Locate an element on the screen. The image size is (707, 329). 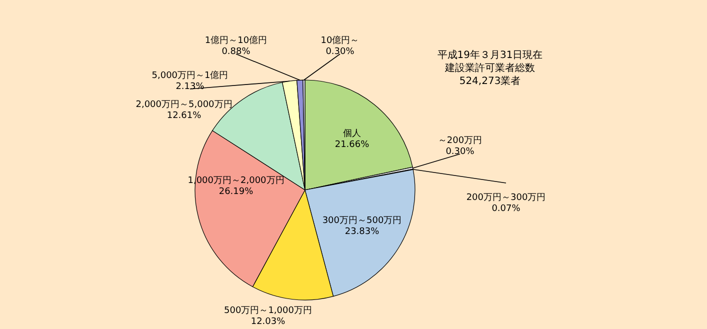
slice-label: 200万円～300万円 is located at coordinates (506, 198).